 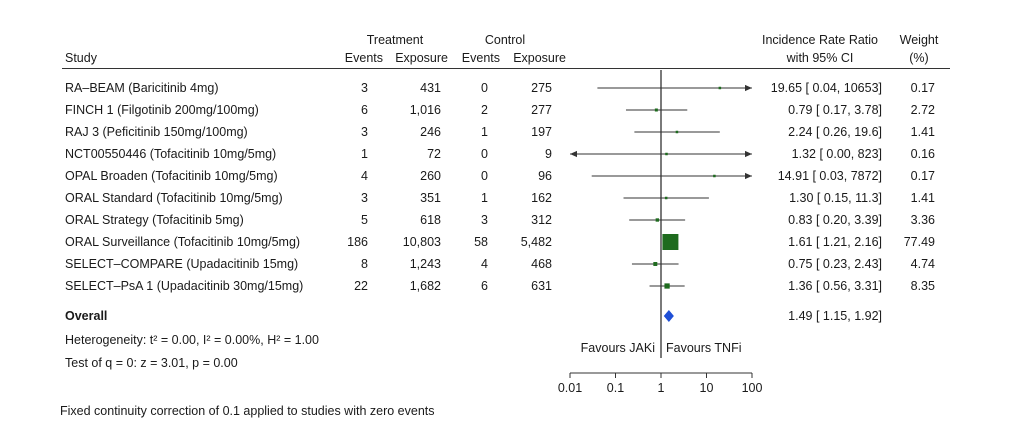 I want to click on weight-text: 4.74, so click(x=922, y=264).